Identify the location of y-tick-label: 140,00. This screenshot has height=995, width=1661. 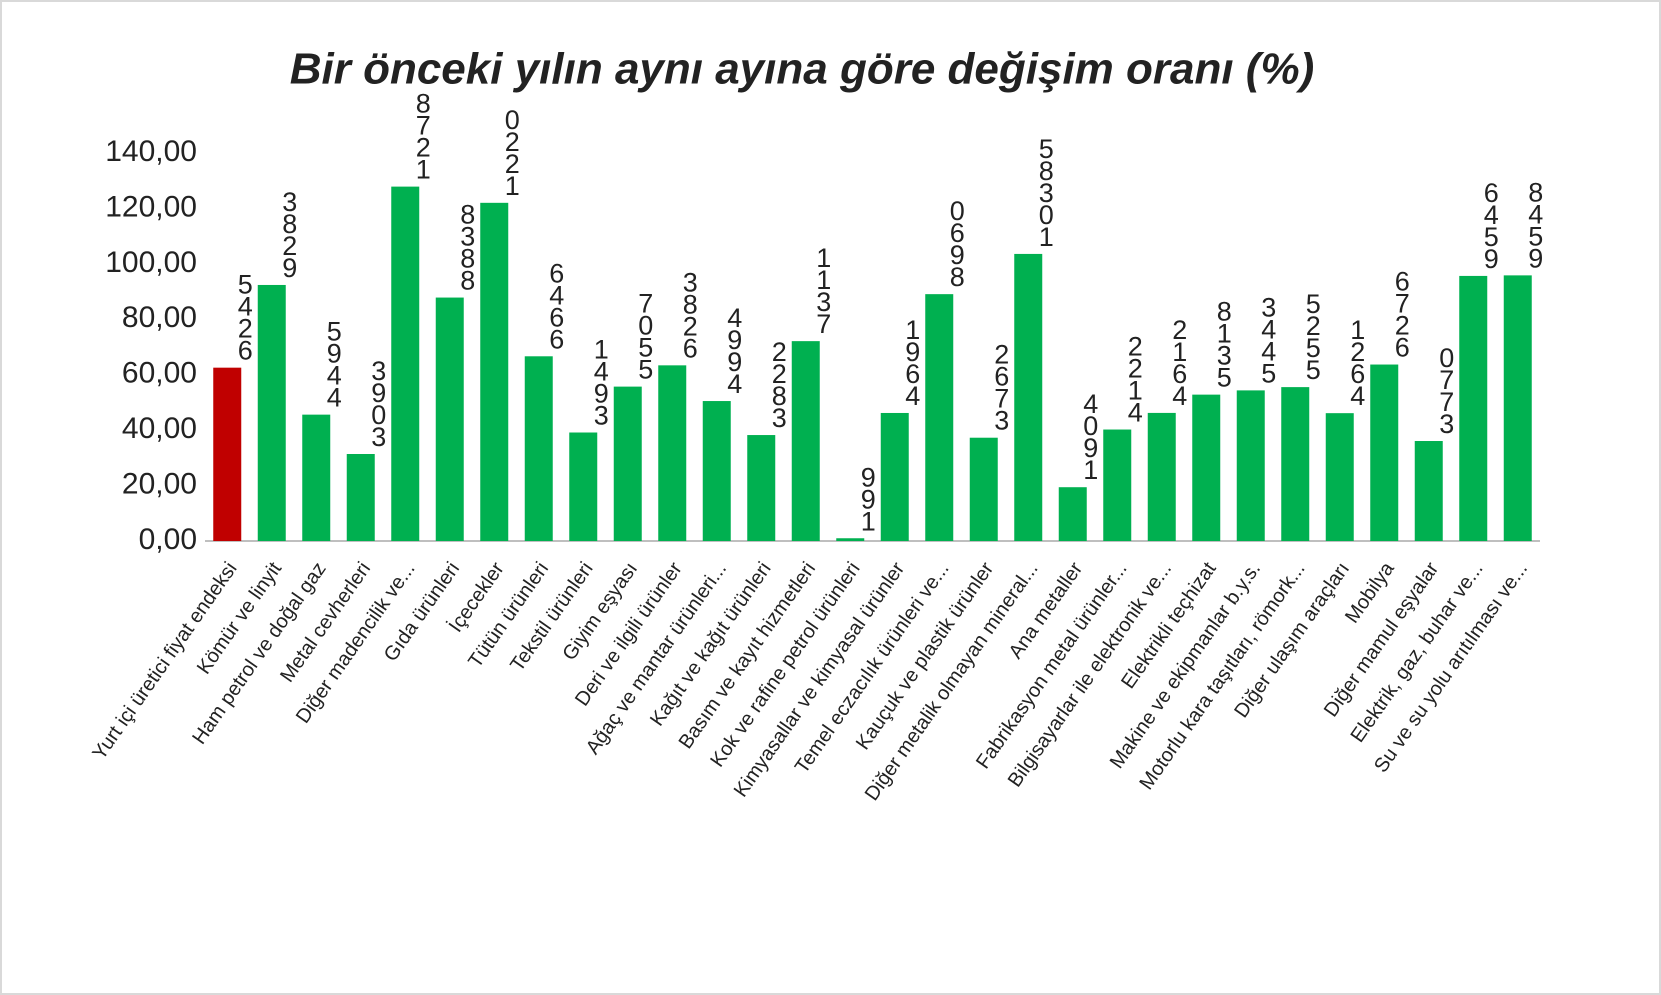
(151, 151).